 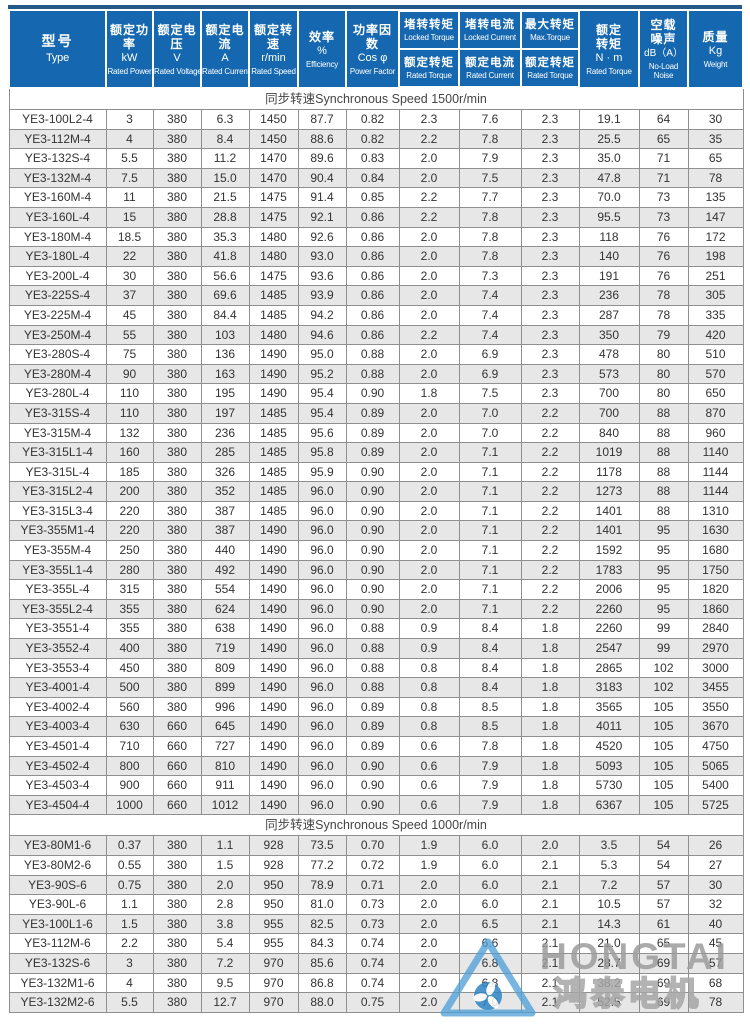 I want to click on value-cell: 0.73, so click(x=372, y=924).